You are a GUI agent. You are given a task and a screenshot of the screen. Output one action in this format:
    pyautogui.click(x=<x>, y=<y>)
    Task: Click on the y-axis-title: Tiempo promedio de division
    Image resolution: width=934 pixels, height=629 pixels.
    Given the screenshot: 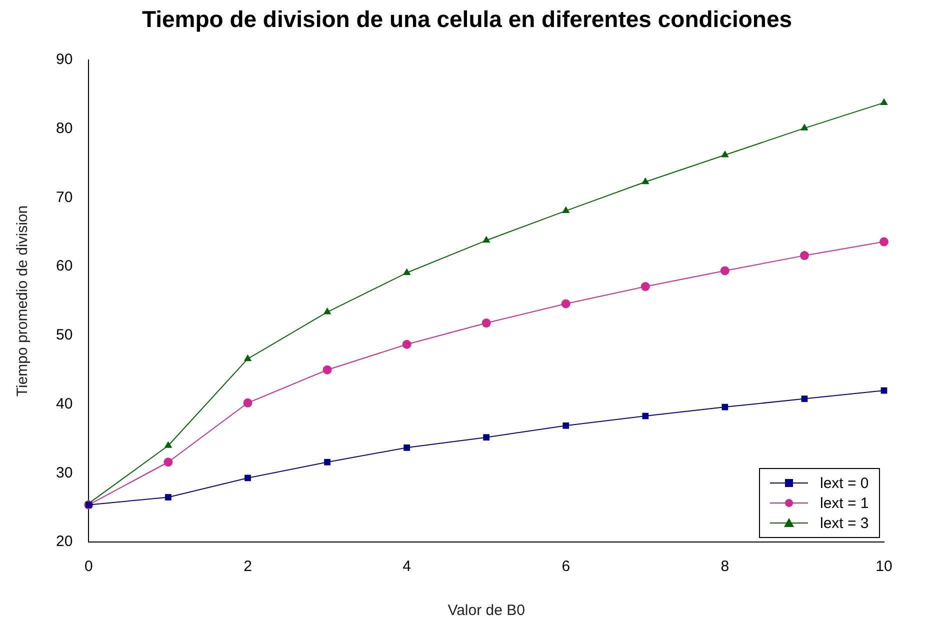 What is the action you would take?
    pyautogui.click(x=23, y=301)
    